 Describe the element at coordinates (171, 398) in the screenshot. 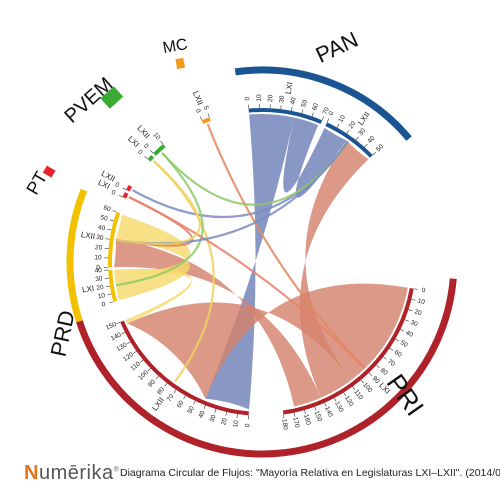

I see `tick-label: 70` at that location.